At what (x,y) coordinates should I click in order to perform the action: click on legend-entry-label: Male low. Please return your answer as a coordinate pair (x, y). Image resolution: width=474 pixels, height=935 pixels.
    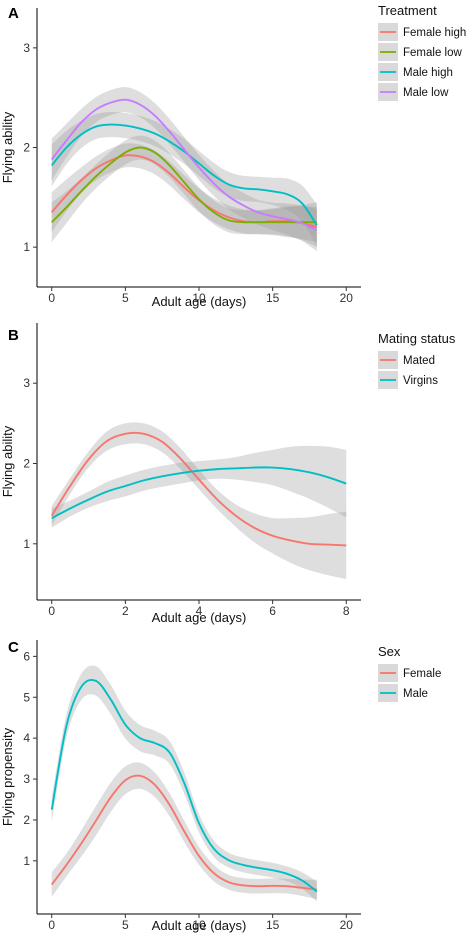
    Looking at the image, I should click on (426, 93).